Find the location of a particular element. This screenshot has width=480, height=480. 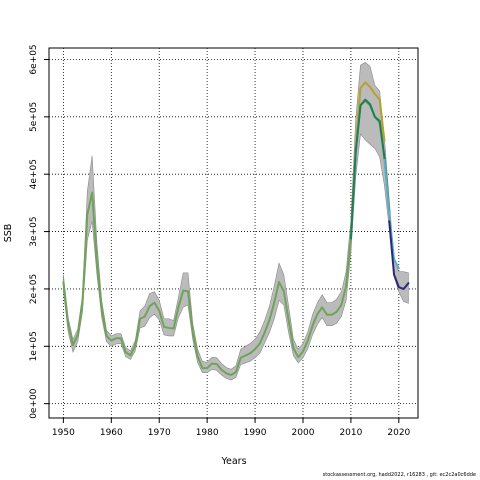

x-tick-label: 1990 is located at coordinates (255, 433).